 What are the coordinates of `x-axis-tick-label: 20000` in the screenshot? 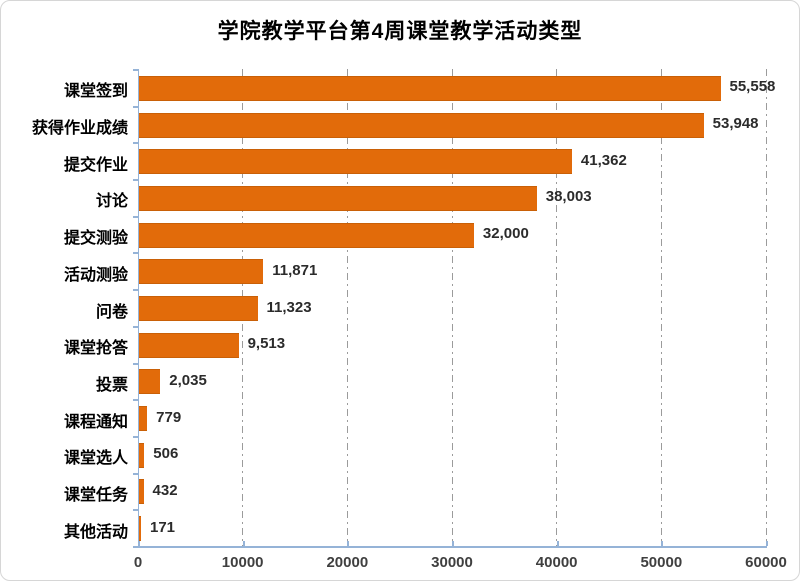 It's located at (347, 562).